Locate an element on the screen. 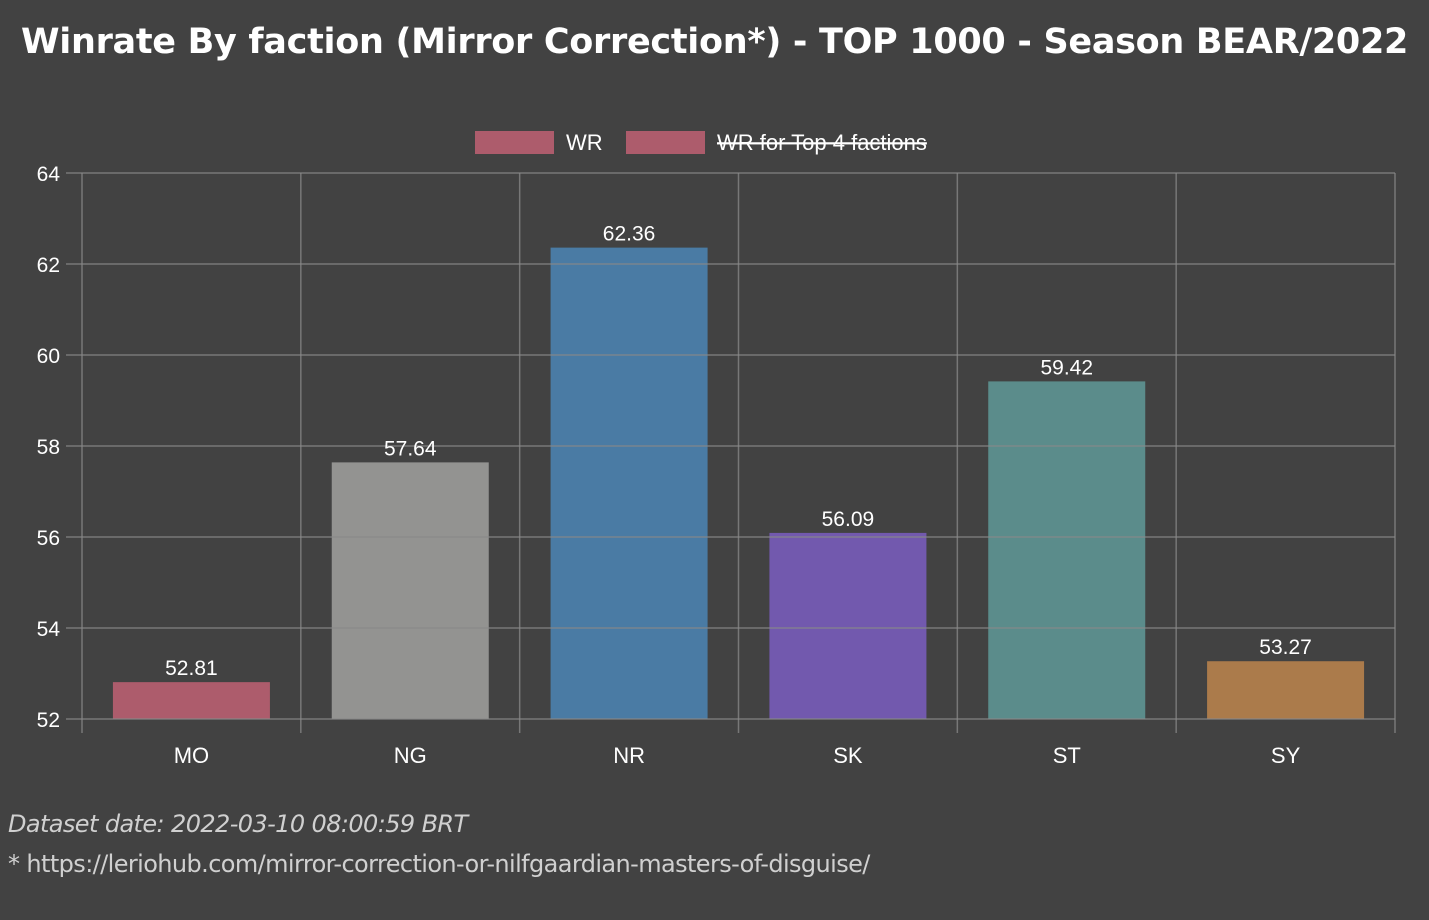 Image resolution: width=1429 pixels, height=920 pixels. y-axis: 52 54 56 58 60 62 64 is located at coordinates (49, 447).